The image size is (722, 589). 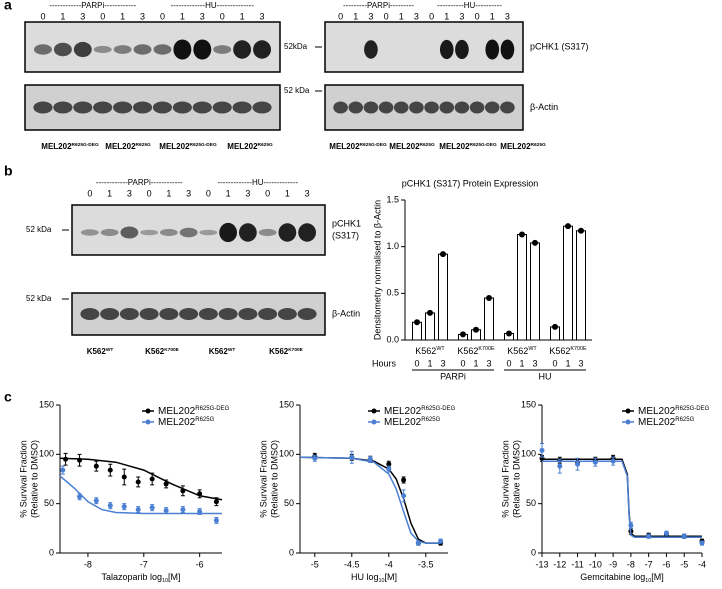 I want to click on lane-label: 1, so click(x=228, y=193).